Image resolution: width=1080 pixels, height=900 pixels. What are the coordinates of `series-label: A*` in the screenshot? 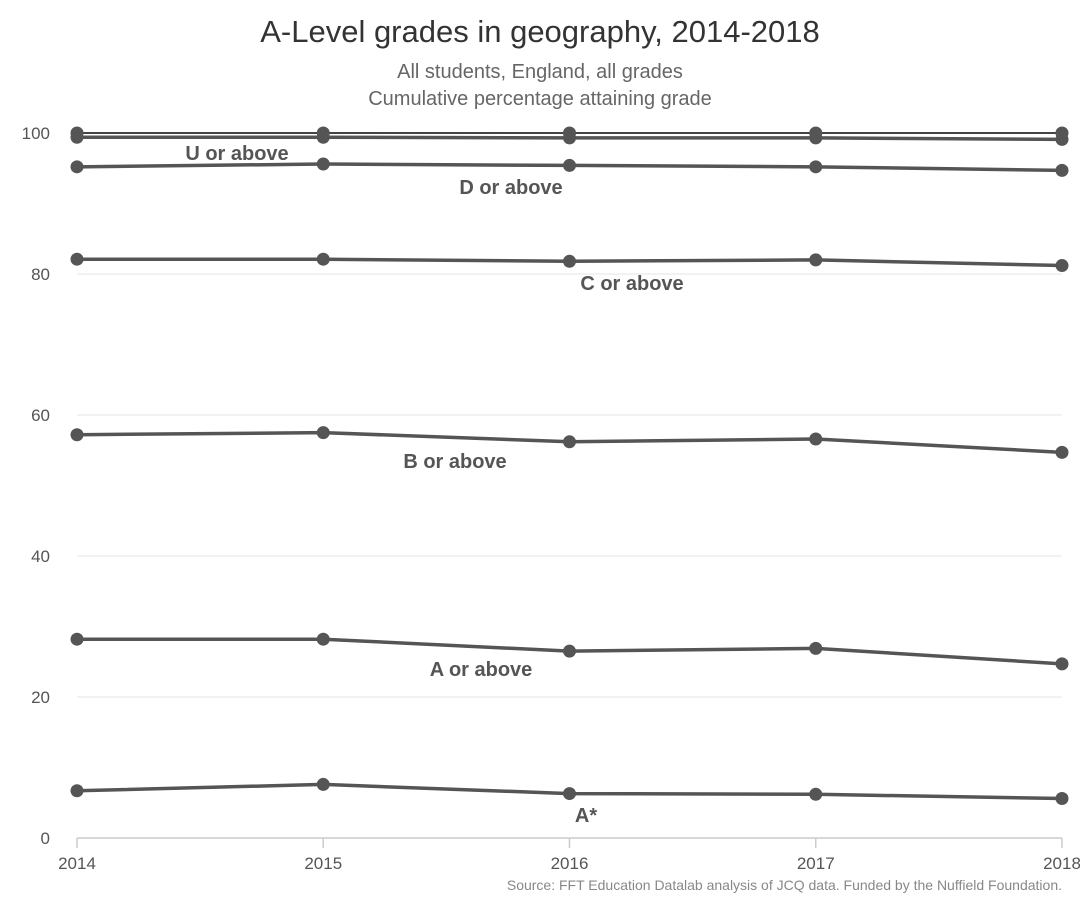 It's located at (586, 816).